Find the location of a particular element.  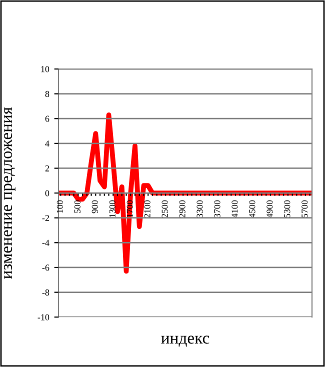

y-tick-label: -2 is located at coordinates (45, 218).